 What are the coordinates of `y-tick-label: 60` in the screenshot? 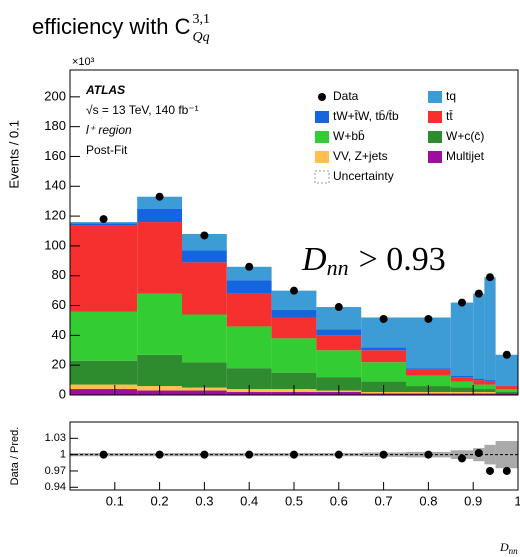 It's located at (59, 304).